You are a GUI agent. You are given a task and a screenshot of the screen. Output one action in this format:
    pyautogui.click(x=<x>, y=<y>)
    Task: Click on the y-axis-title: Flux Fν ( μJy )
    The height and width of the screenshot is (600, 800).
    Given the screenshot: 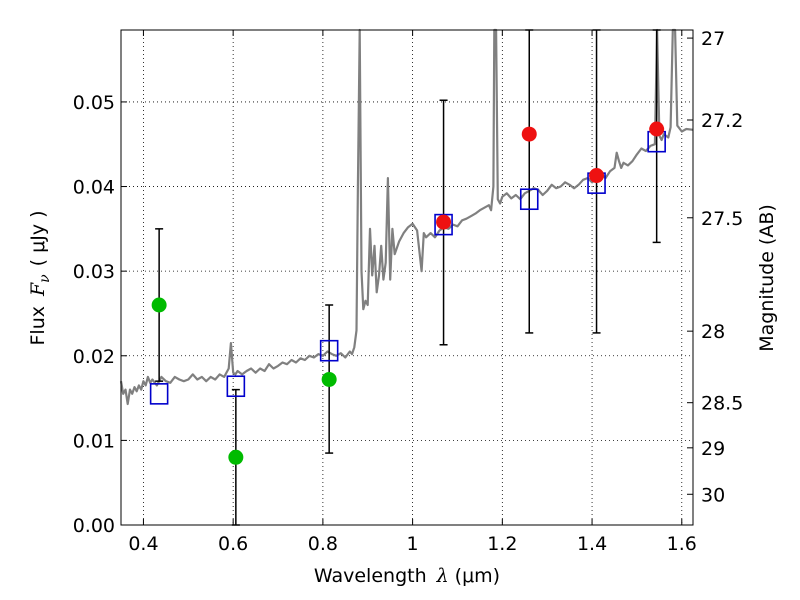 What is the action you would take?
    pyautogui.click(x=40, y=277)
    